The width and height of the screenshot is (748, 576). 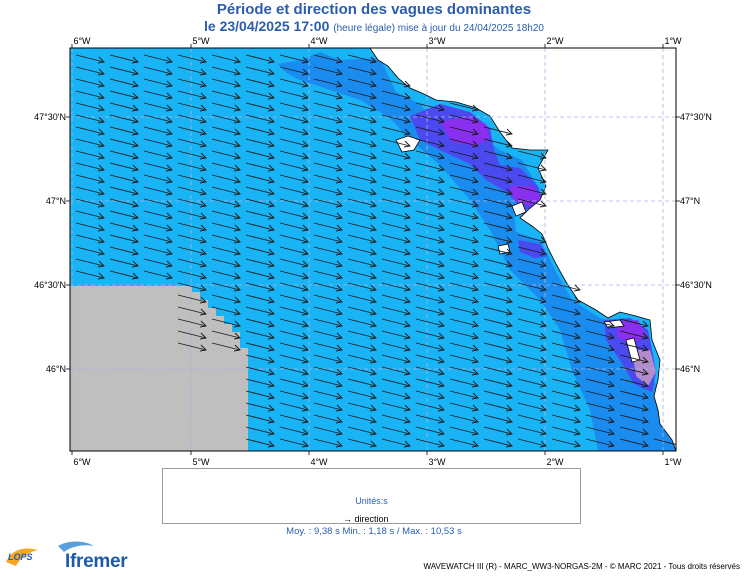 I want to click on lon-tick-label-top: 2°W, so click(x=555, y=41).